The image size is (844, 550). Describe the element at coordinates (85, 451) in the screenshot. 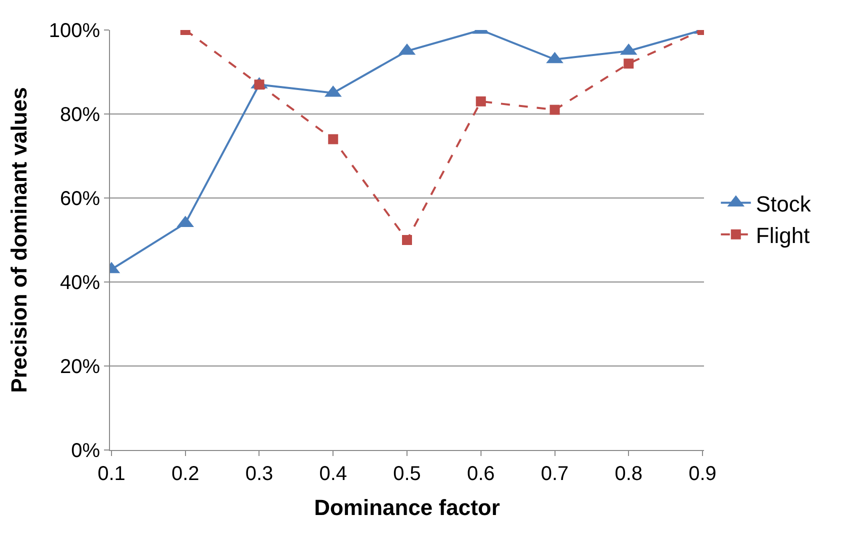

I see `y-tick-label: 0%` at that location.